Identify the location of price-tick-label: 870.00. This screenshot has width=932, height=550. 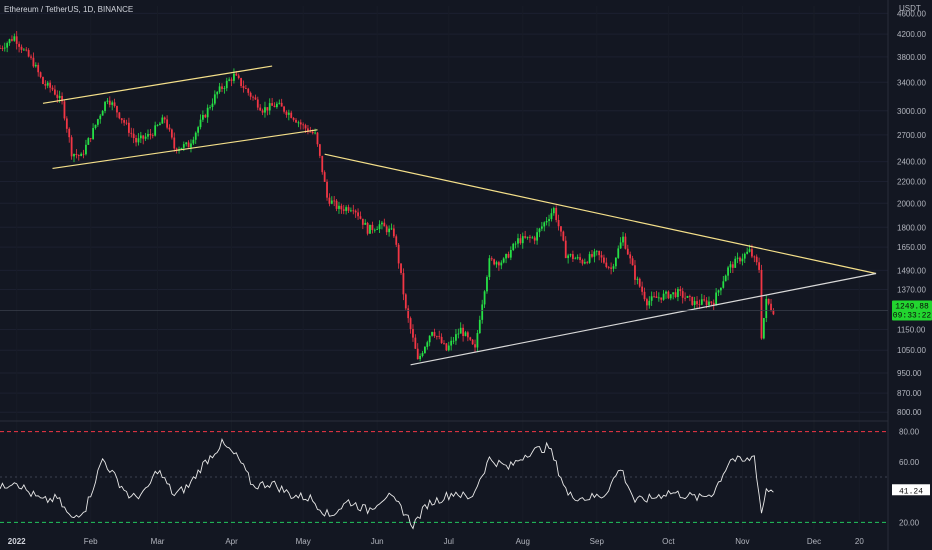
(909, 393).